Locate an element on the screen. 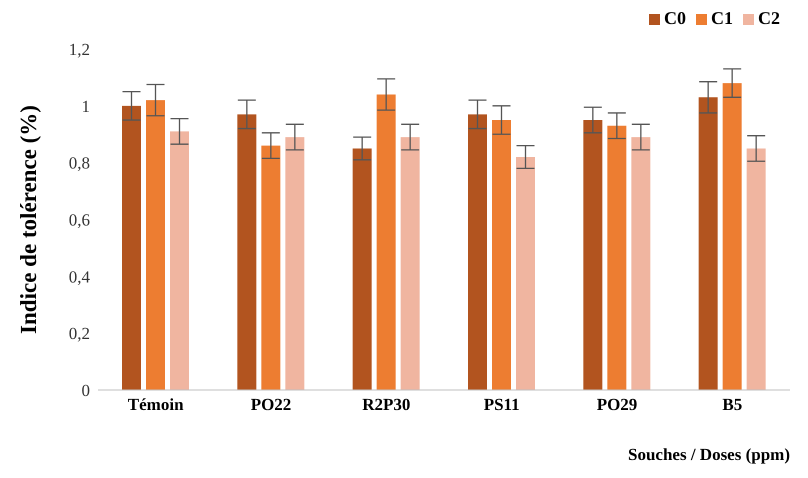 The image size is (808, 478). x-tick-label: PS11 is located at coordinates (502, 404).